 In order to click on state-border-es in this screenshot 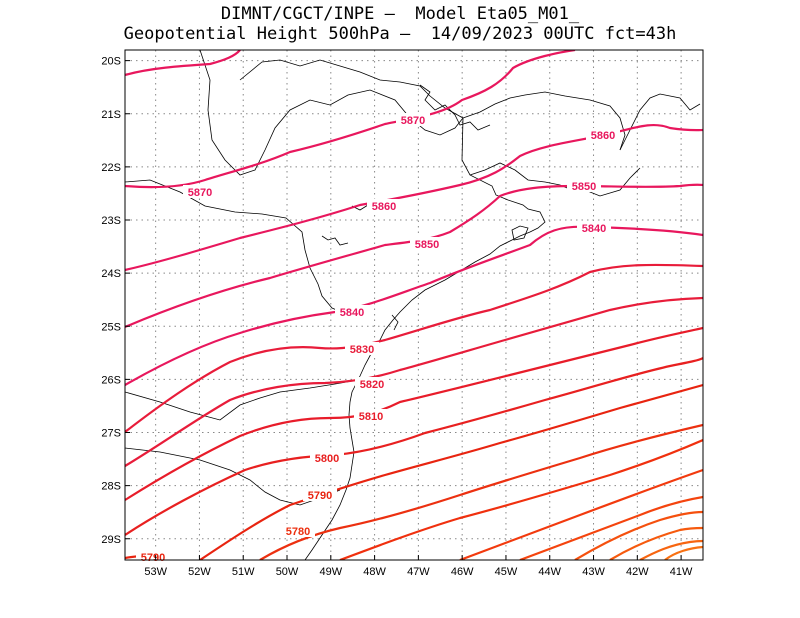, I will do `click(660, 122)`.